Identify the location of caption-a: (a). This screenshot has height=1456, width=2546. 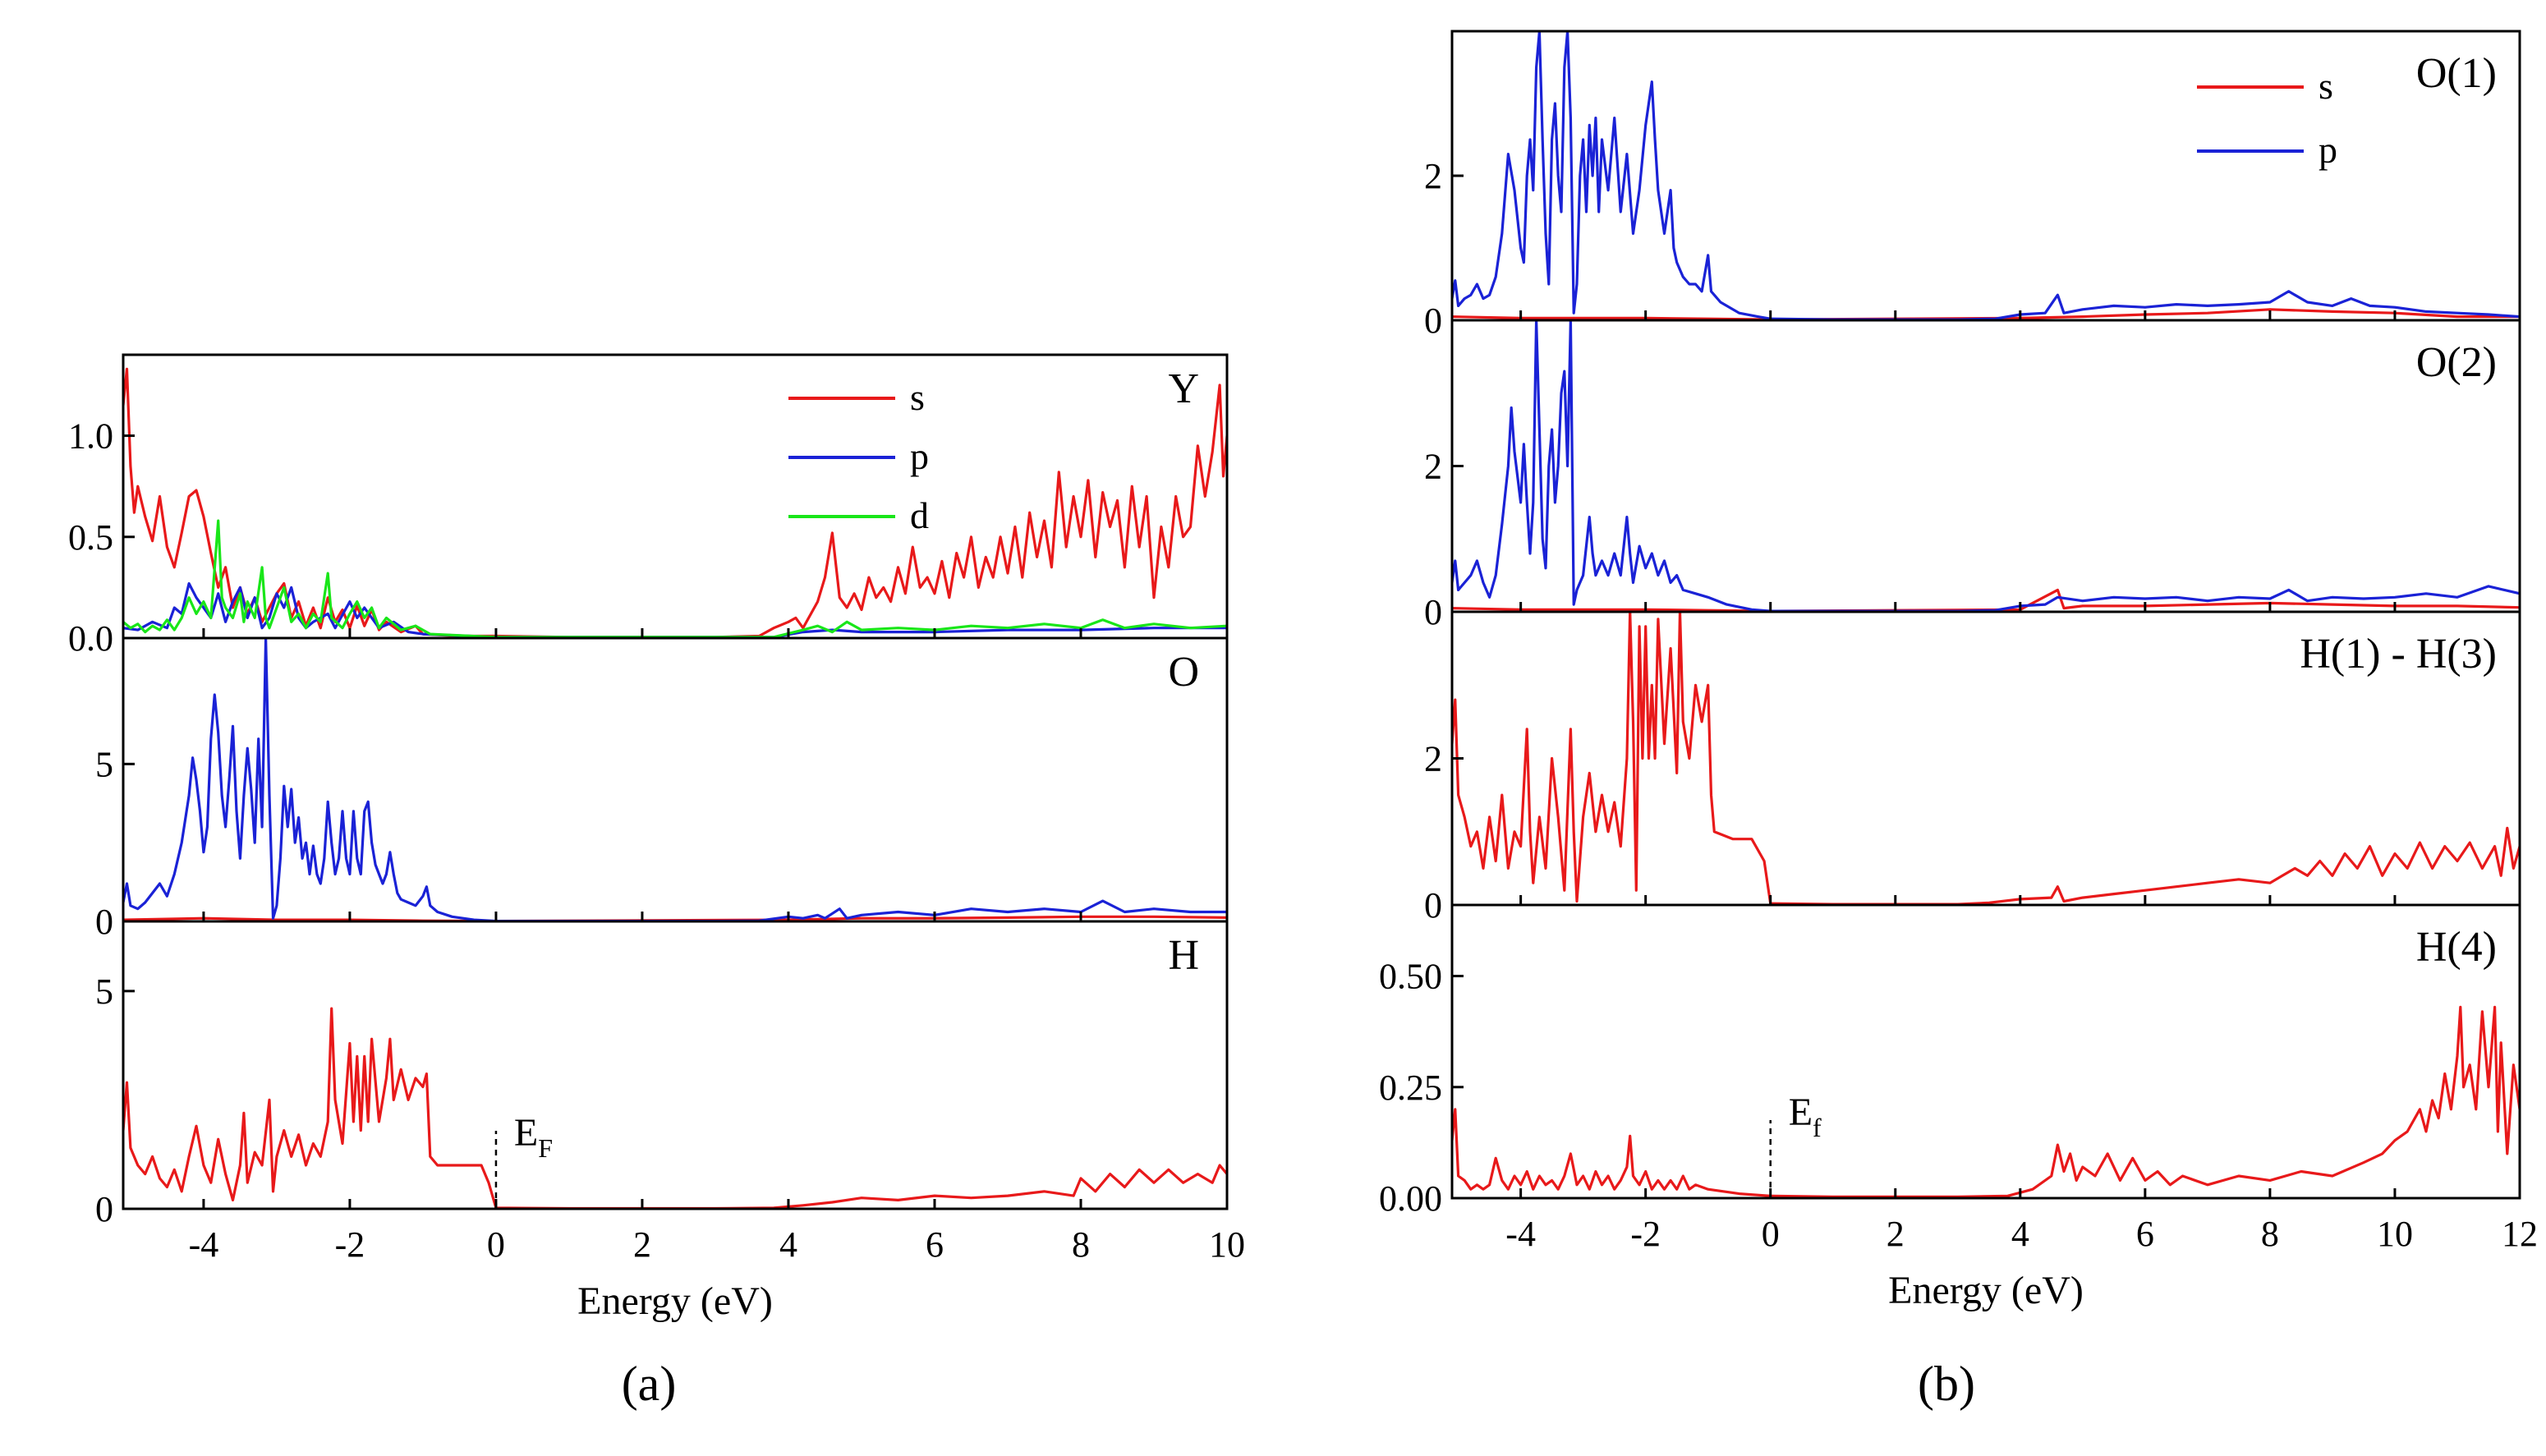
(649, 1384).